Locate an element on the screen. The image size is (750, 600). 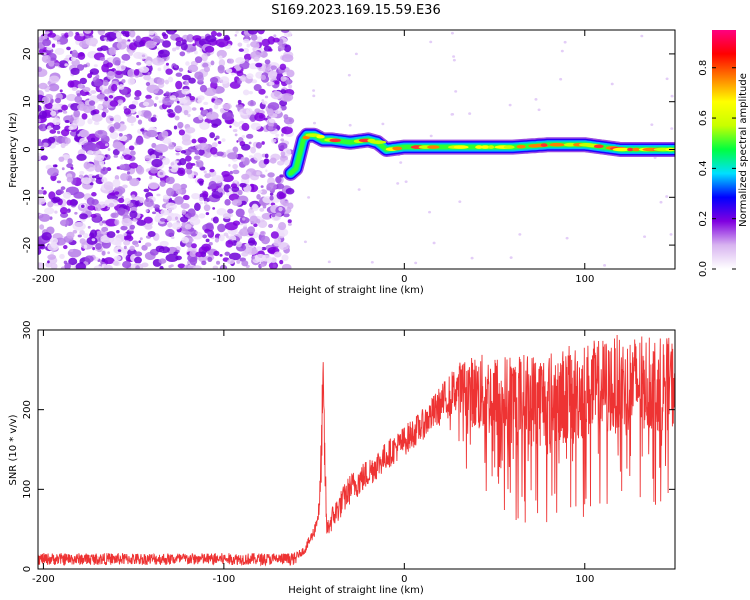
spectrogram-x-tick-label: -200 is located at coordinates (43, 279).